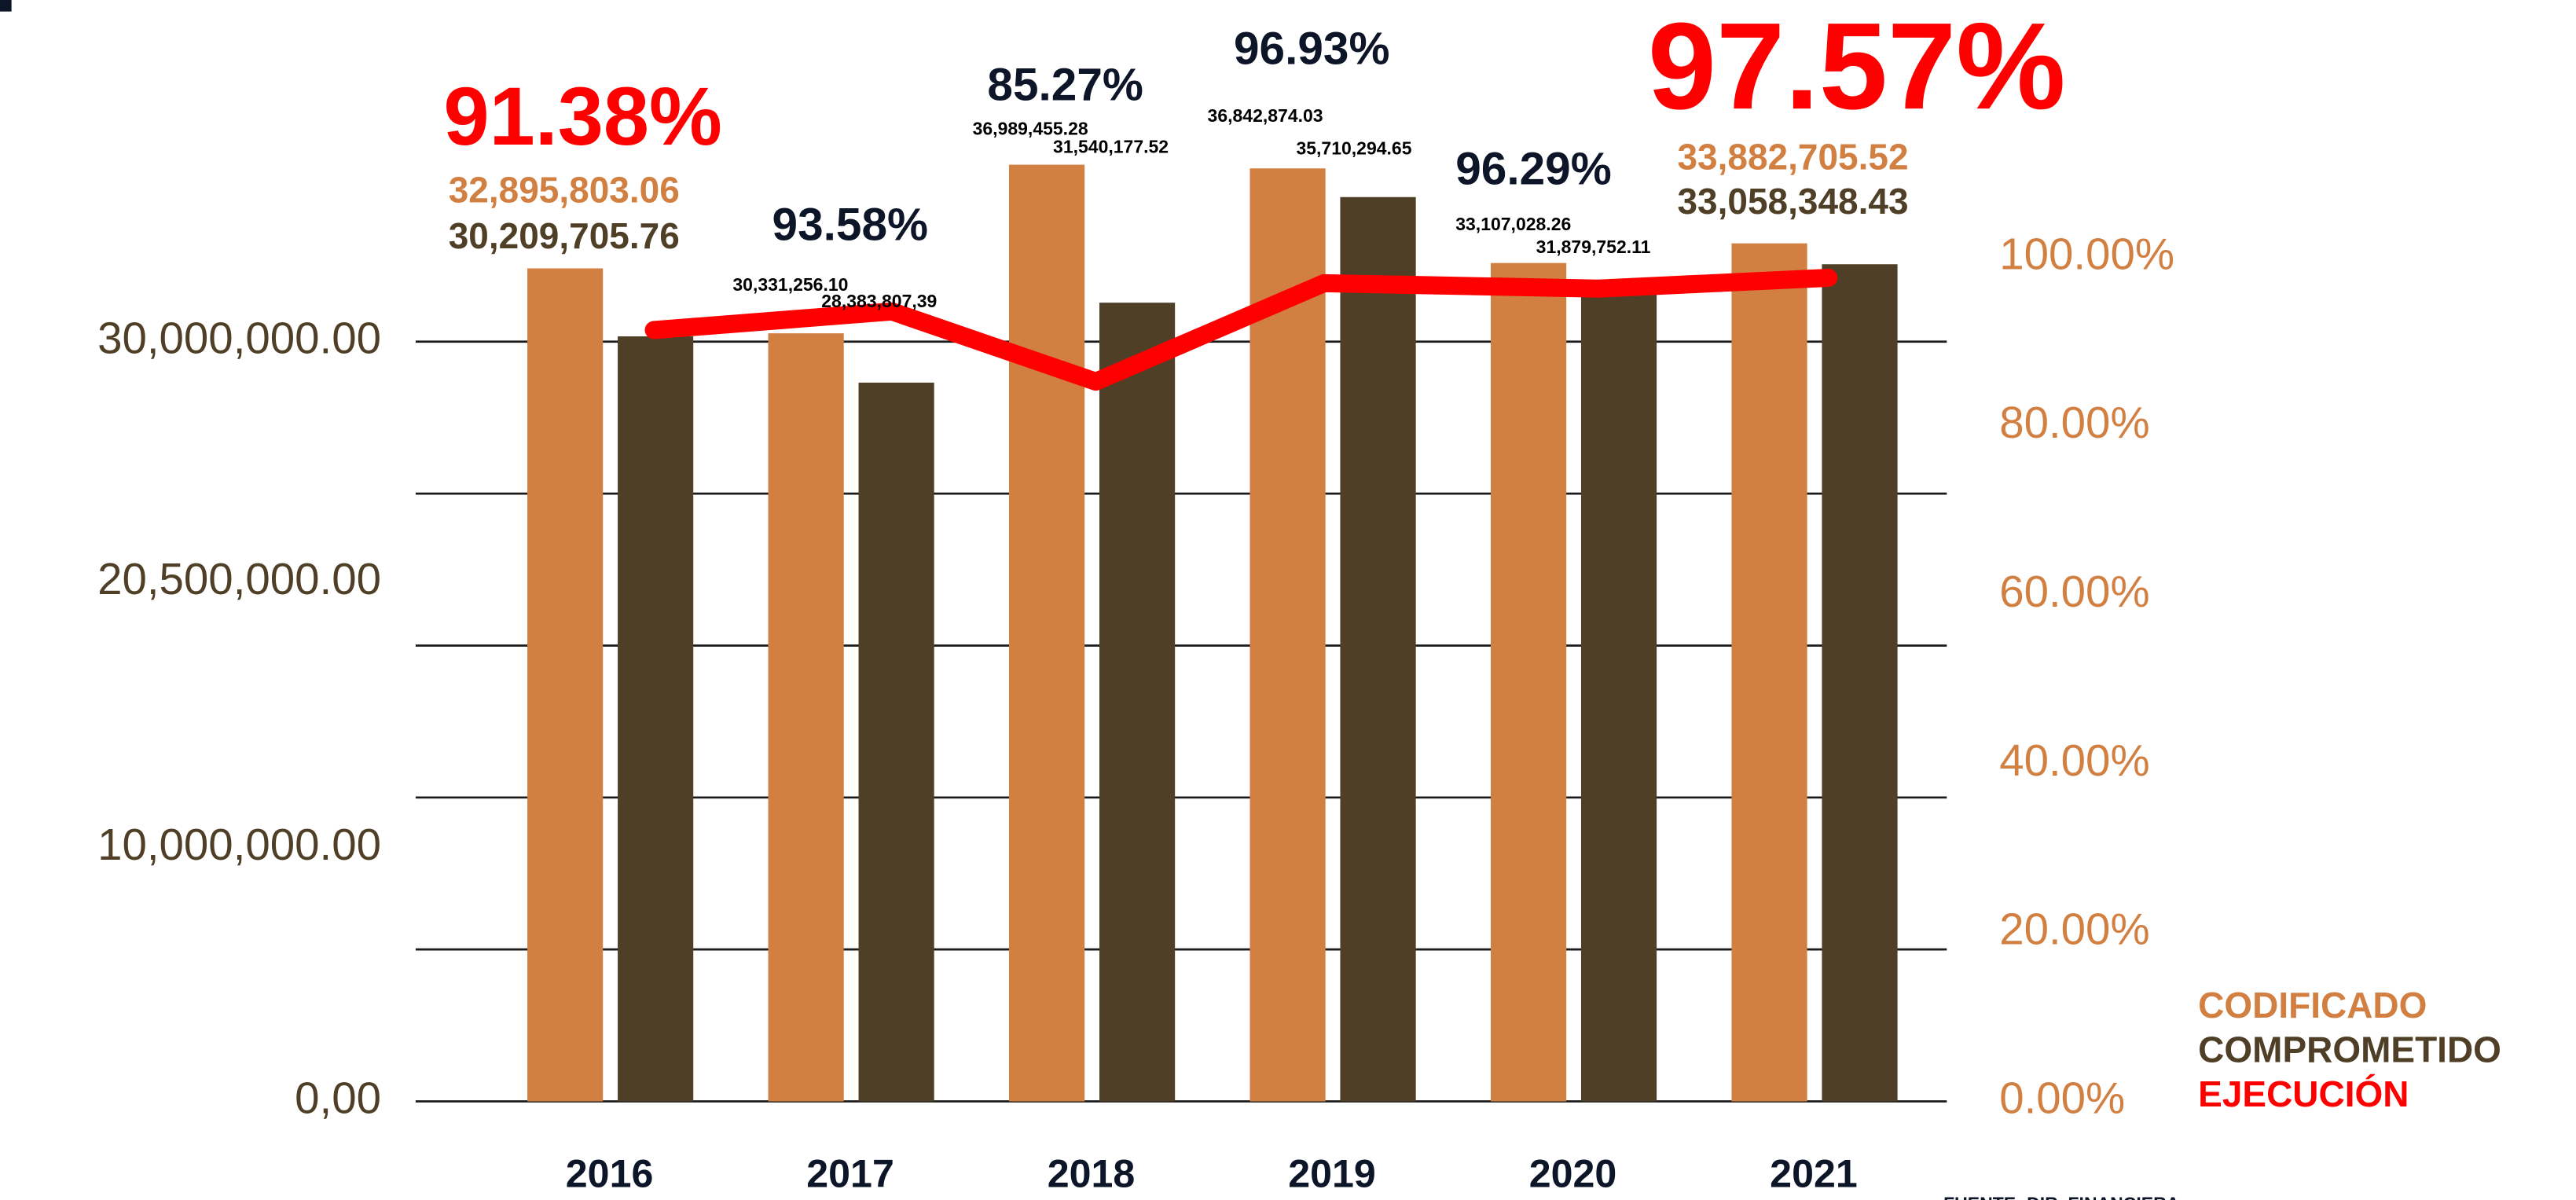  Describe the element at coordinates (2074, 422) in the screenshot. I see `y2-tick-label: 80.00%` at that location.